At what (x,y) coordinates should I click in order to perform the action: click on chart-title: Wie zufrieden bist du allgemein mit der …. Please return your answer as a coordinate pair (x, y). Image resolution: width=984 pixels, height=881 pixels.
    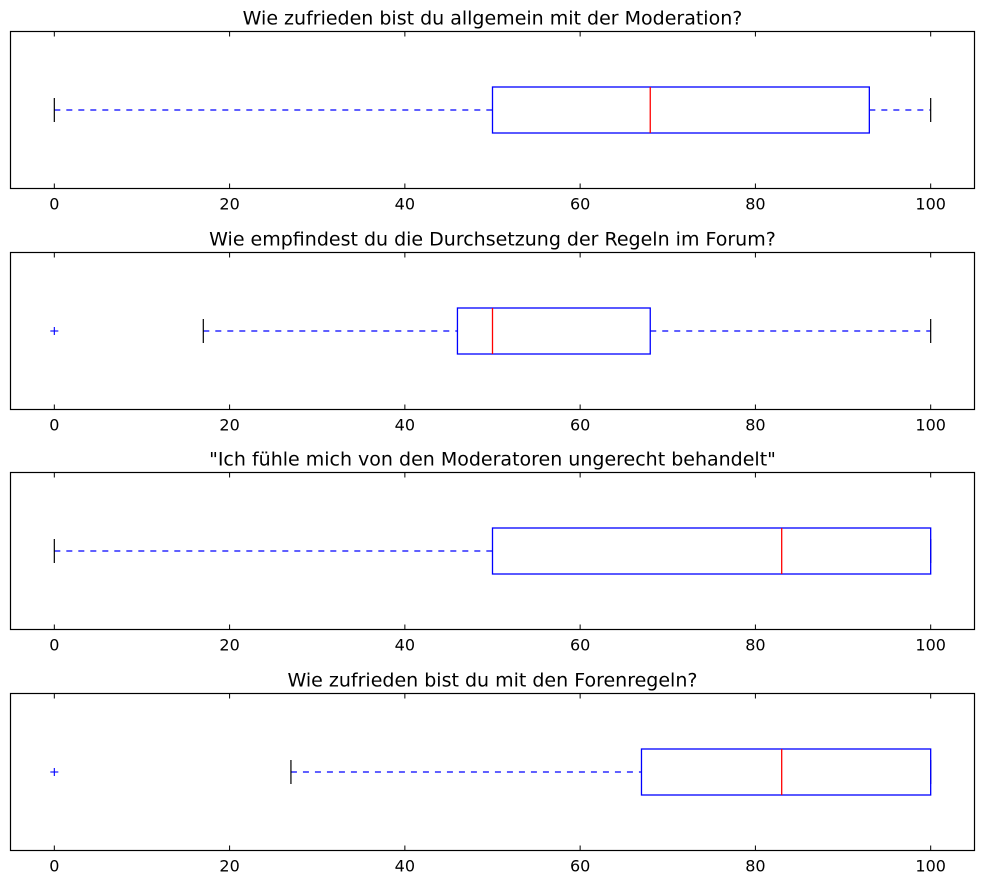
    Looking at the image, I should click on (493, 19).